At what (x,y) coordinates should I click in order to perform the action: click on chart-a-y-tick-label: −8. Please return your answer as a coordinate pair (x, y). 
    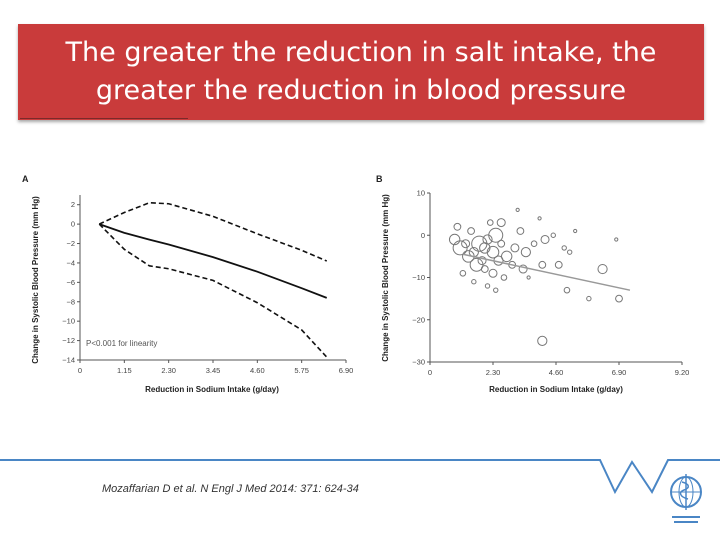
    Looking at the image, I should click on (70, 301).